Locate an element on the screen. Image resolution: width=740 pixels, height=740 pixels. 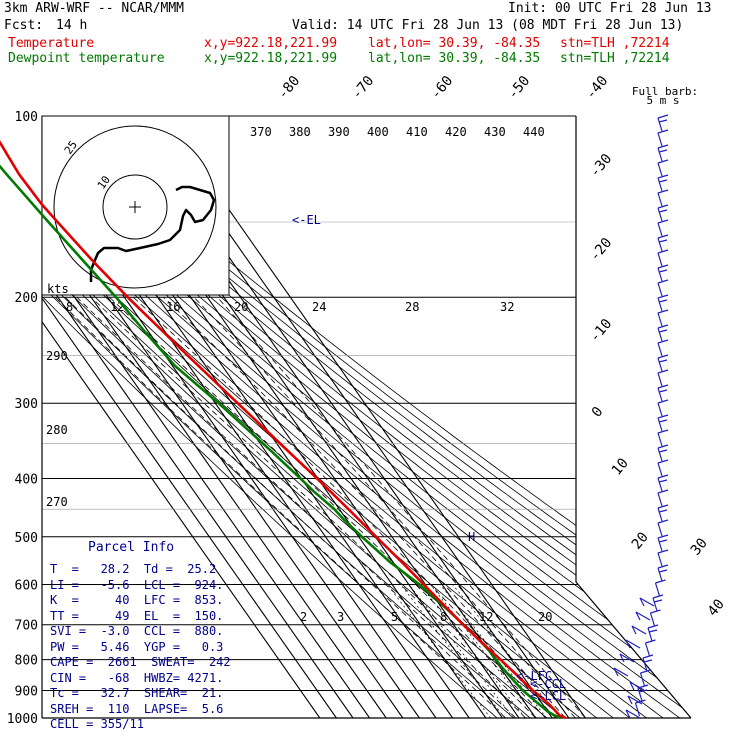
temperature-xy: x,y=922.18,221.99 is located at coordinates (271, 43).